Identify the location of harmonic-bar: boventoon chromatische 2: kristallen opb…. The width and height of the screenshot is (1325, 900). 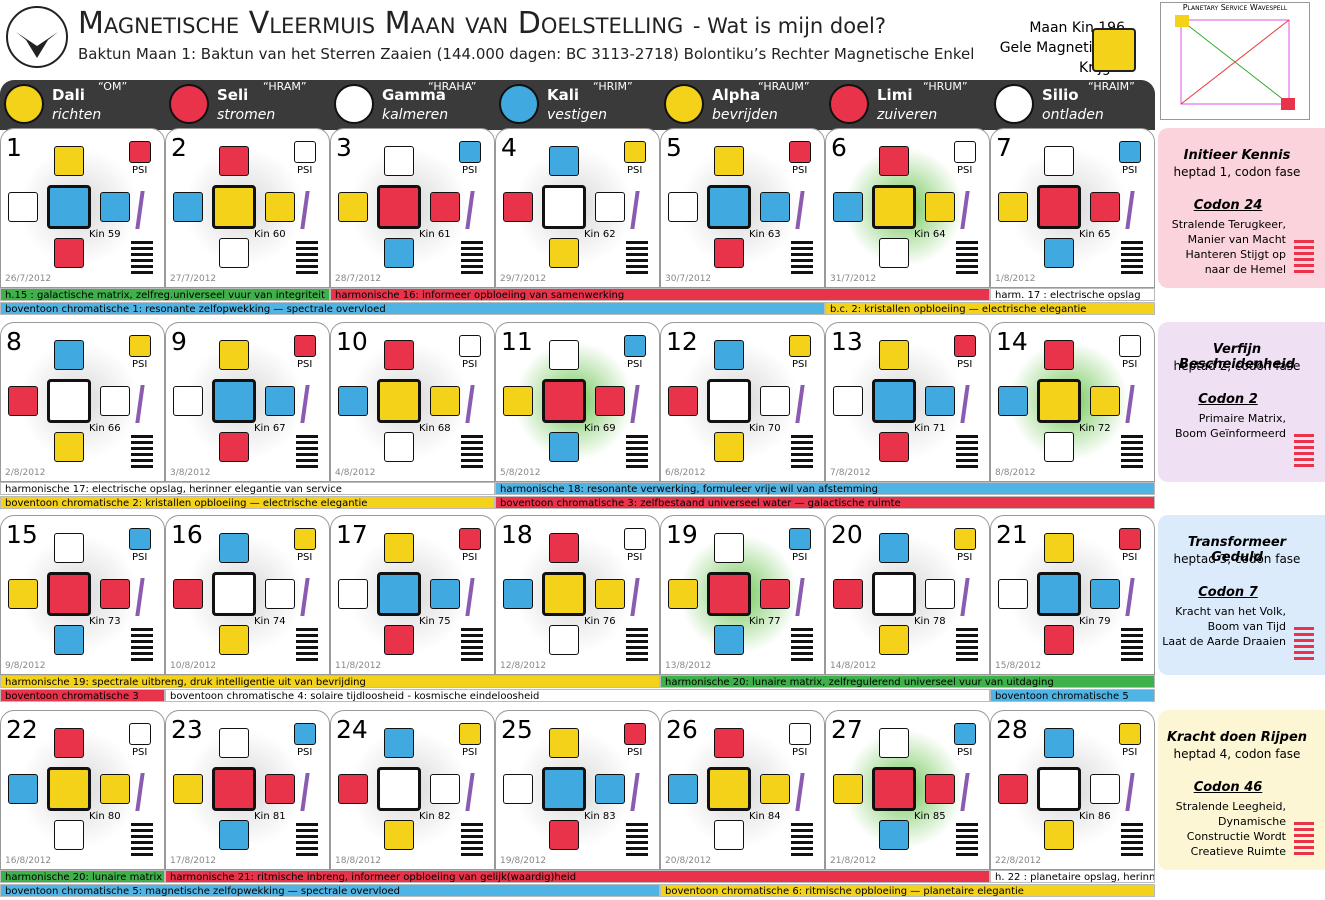
(247, 502).